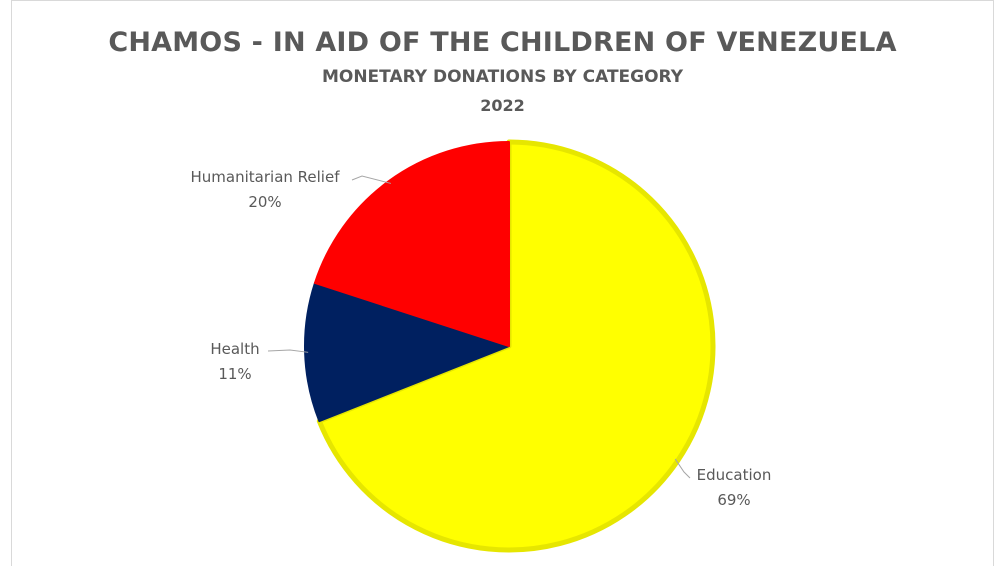 The width and height of the screenshot is (995, 566). What do you see at coordinates (682, 468) in the screenshot?
I see `leader-education` at bounding box center [682, 468].